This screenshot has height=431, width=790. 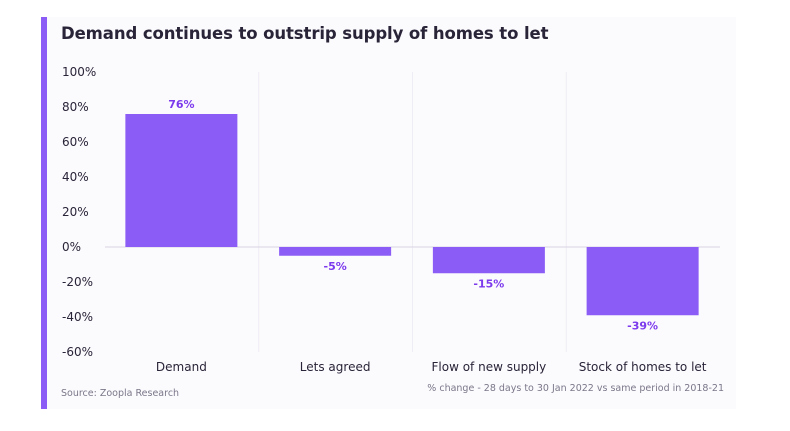 What do you see at coordinates (77, 282) in the screenshot?
I see `y-tick-label: -20%` at bounding box center [77, 282].